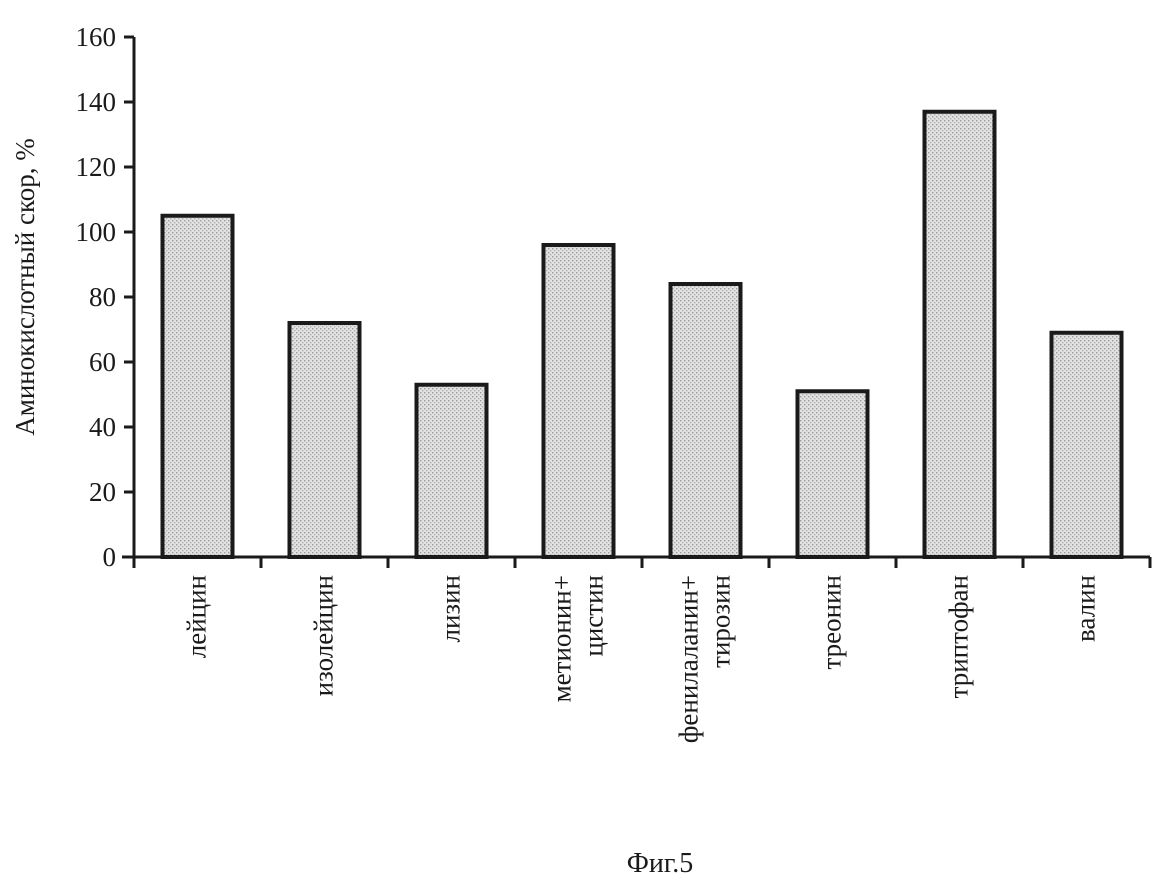 The image size is (1173, 886). What do you see at coordinates (562, 638) in the screenshot?
I see `x-category-label-line: метионин+` at bounding box center [562, 638].